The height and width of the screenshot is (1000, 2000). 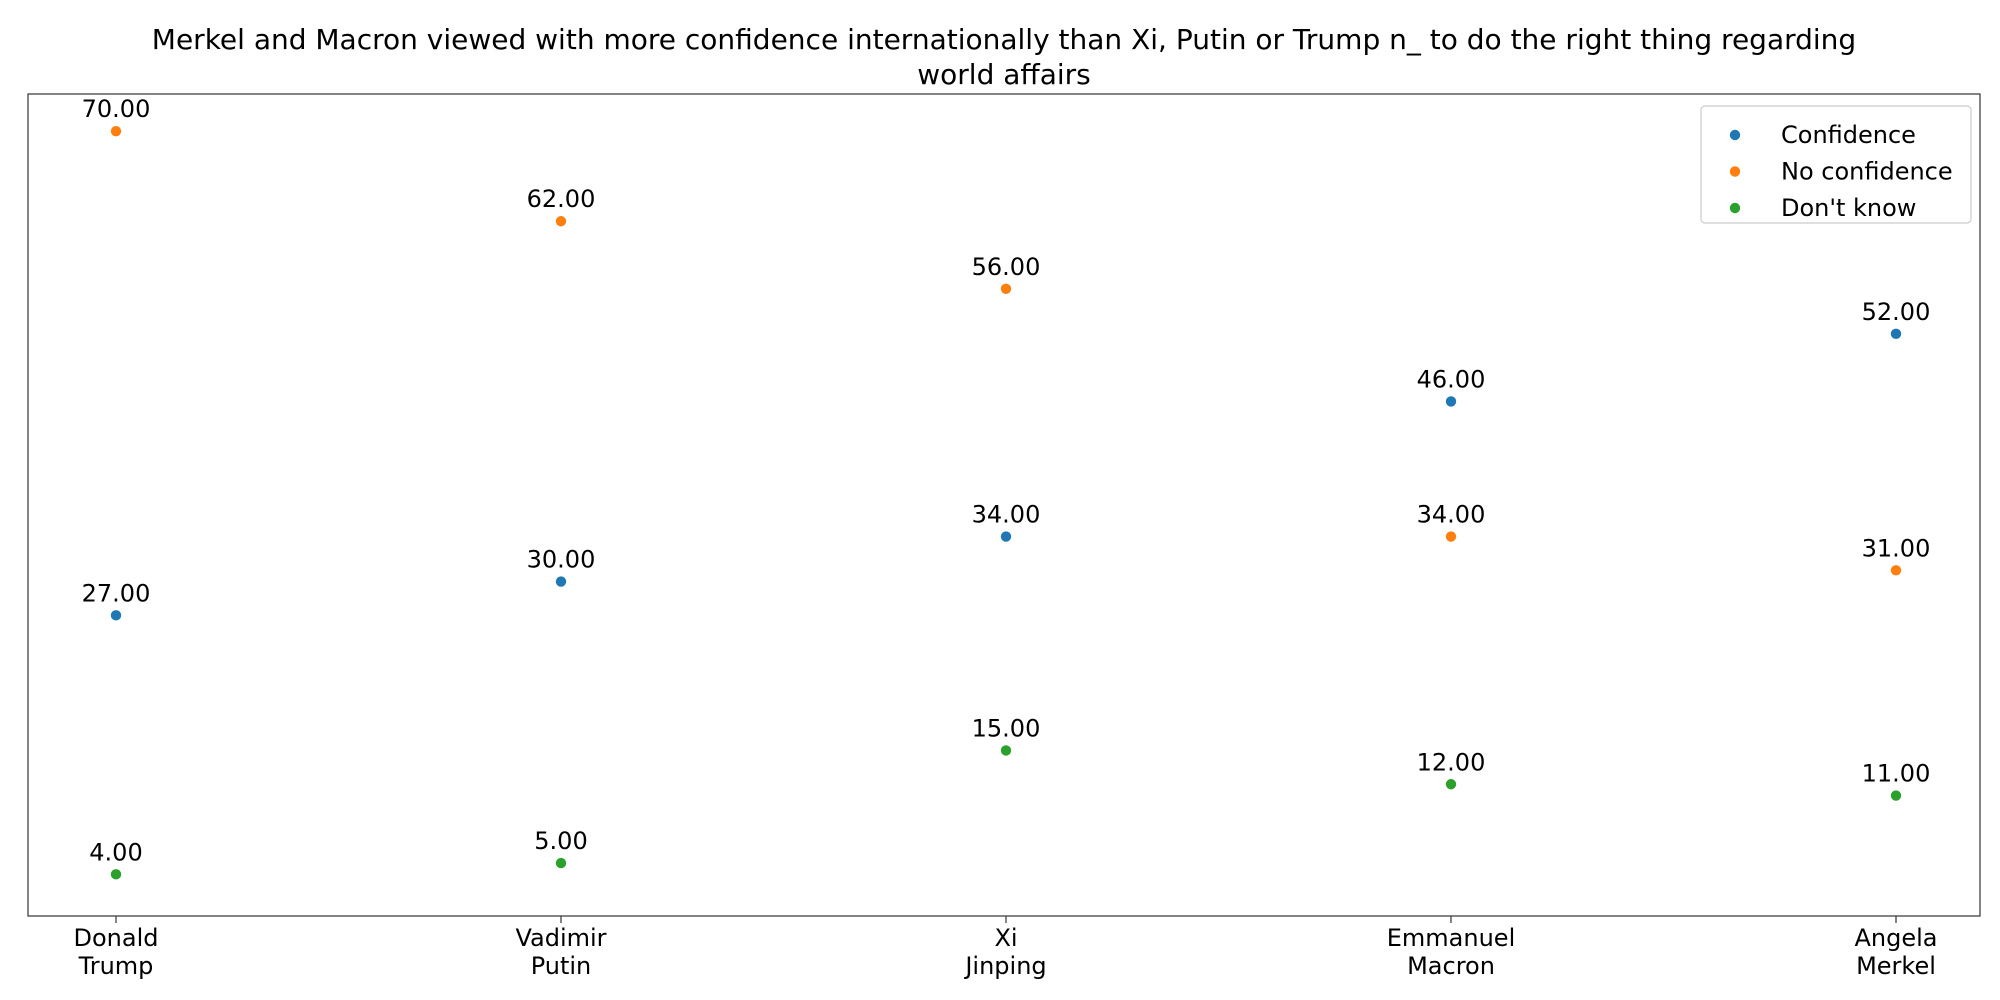 What do you see at coordinates (1006, 728) in the screenshot?
I see `data-label: 15.00` at bounding box center [1006, 728].